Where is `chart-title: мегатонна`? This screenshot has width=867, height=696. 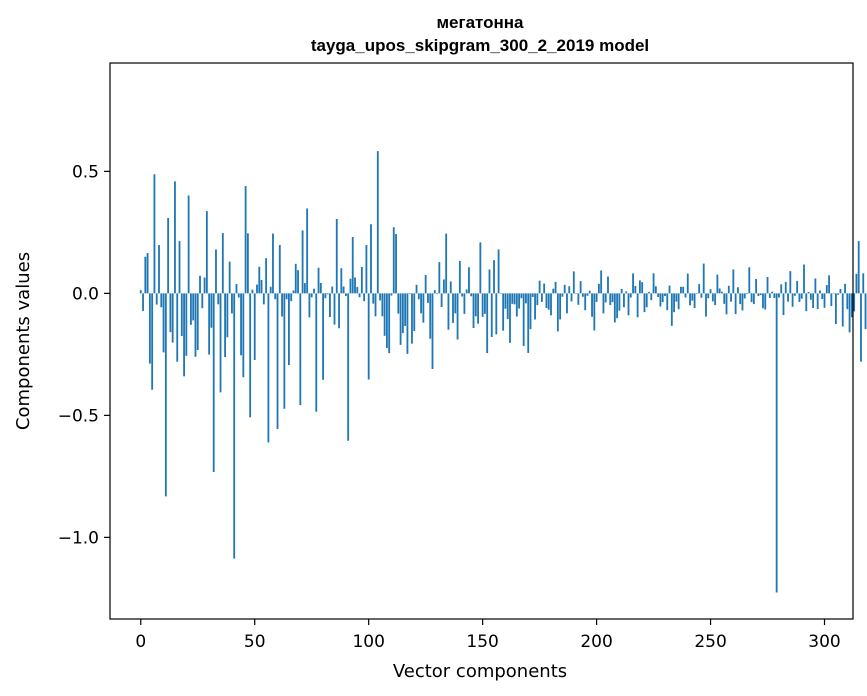 chart-title: мегатонна is located at coordinates (480, 22).